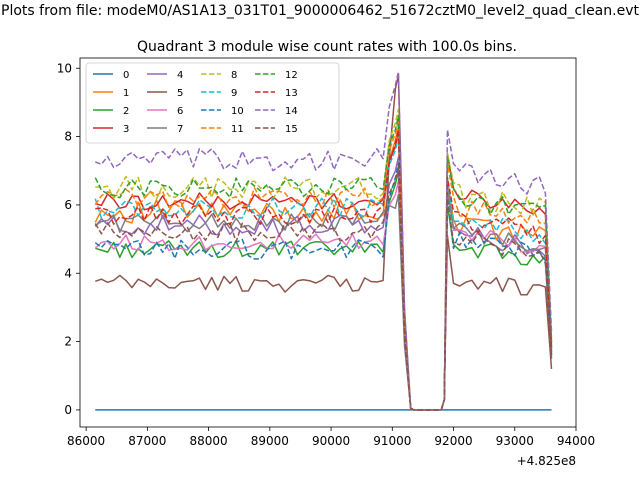 Image resolution: width=640 pixels, height=480 pixels. What do you see at coordinates (453, 441) in the screenshot?
I see `x-tick-label: 92000` at bounding box center [453, 441].